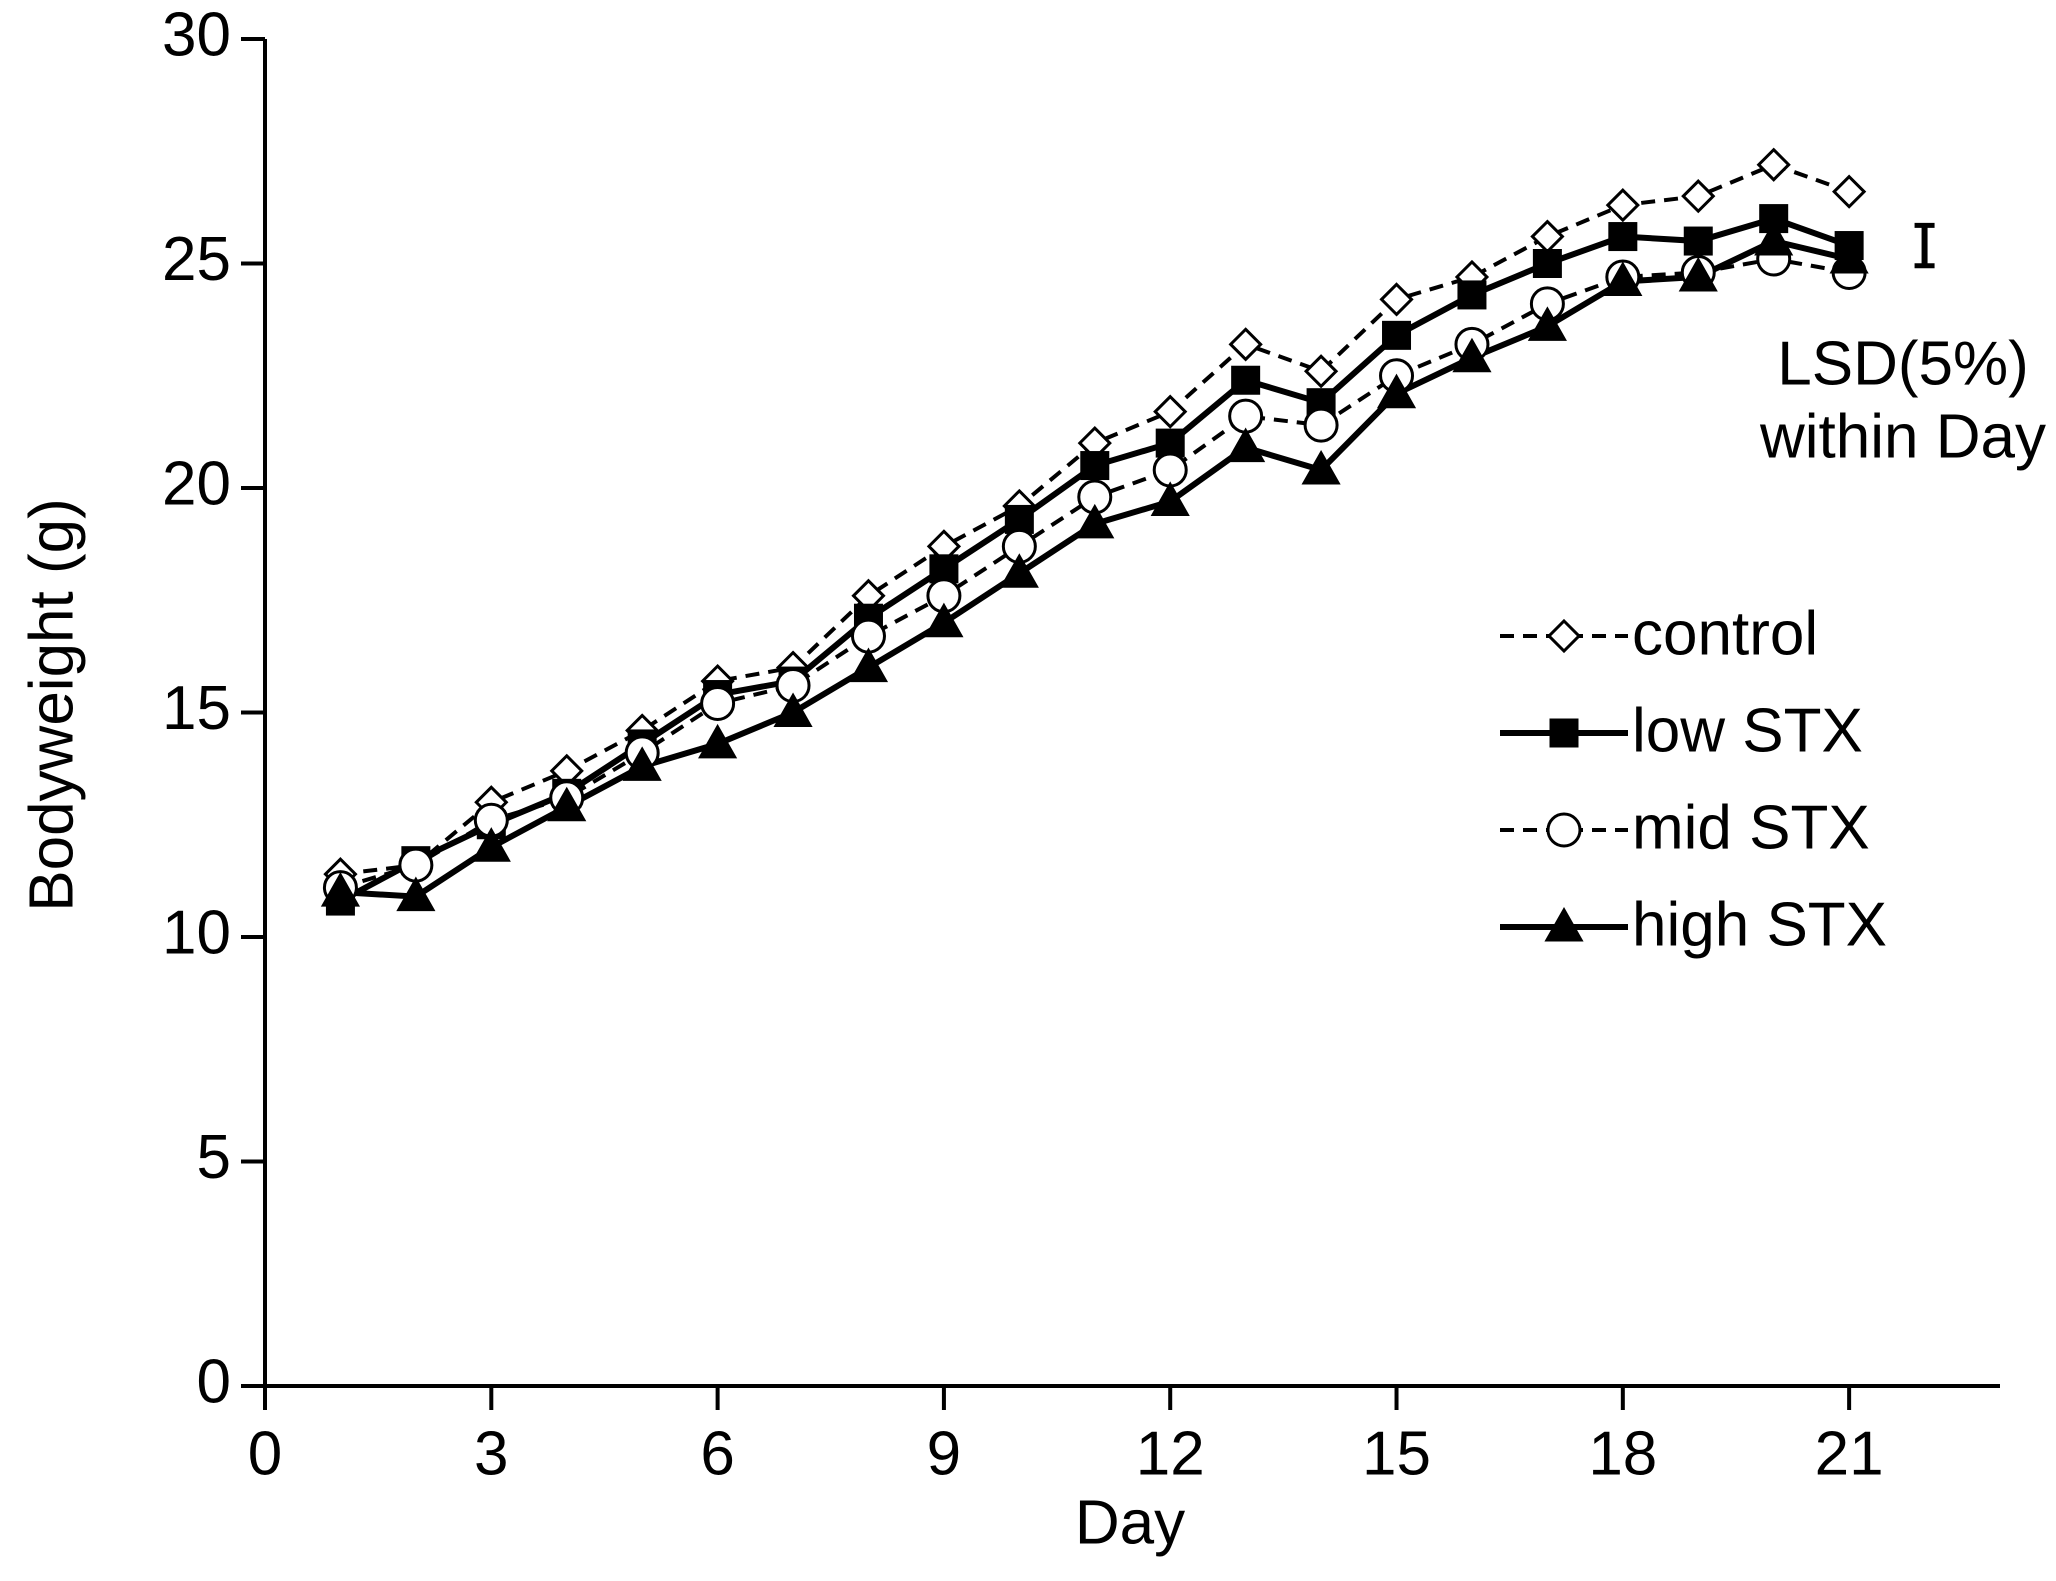 The height and width of the screenshot is (1581, 2056). I want to click on legend-label: control, so click(1725, 633).